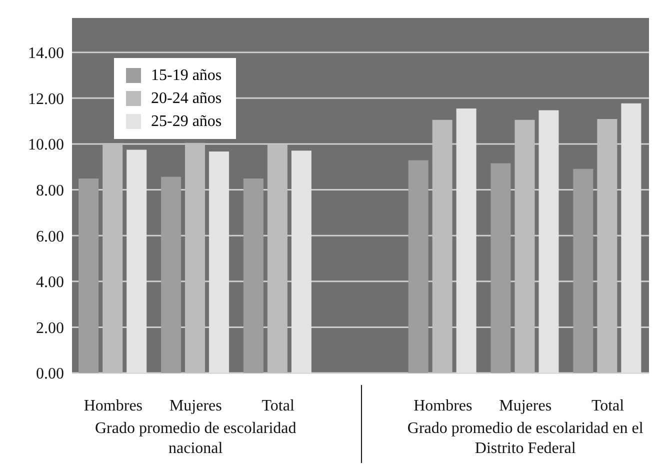 This screenshot has width=657, height=471. What do you see at coordinates (50, 237) in the screenshot?
I see `y-tick-label: 6.00` at bounding box center [50, 237].